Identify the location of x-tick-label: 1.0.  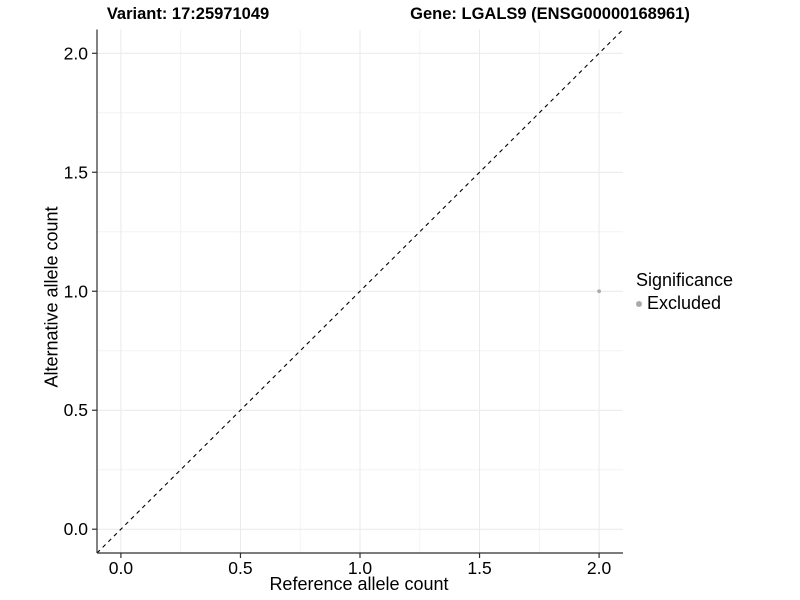
(360, 568).